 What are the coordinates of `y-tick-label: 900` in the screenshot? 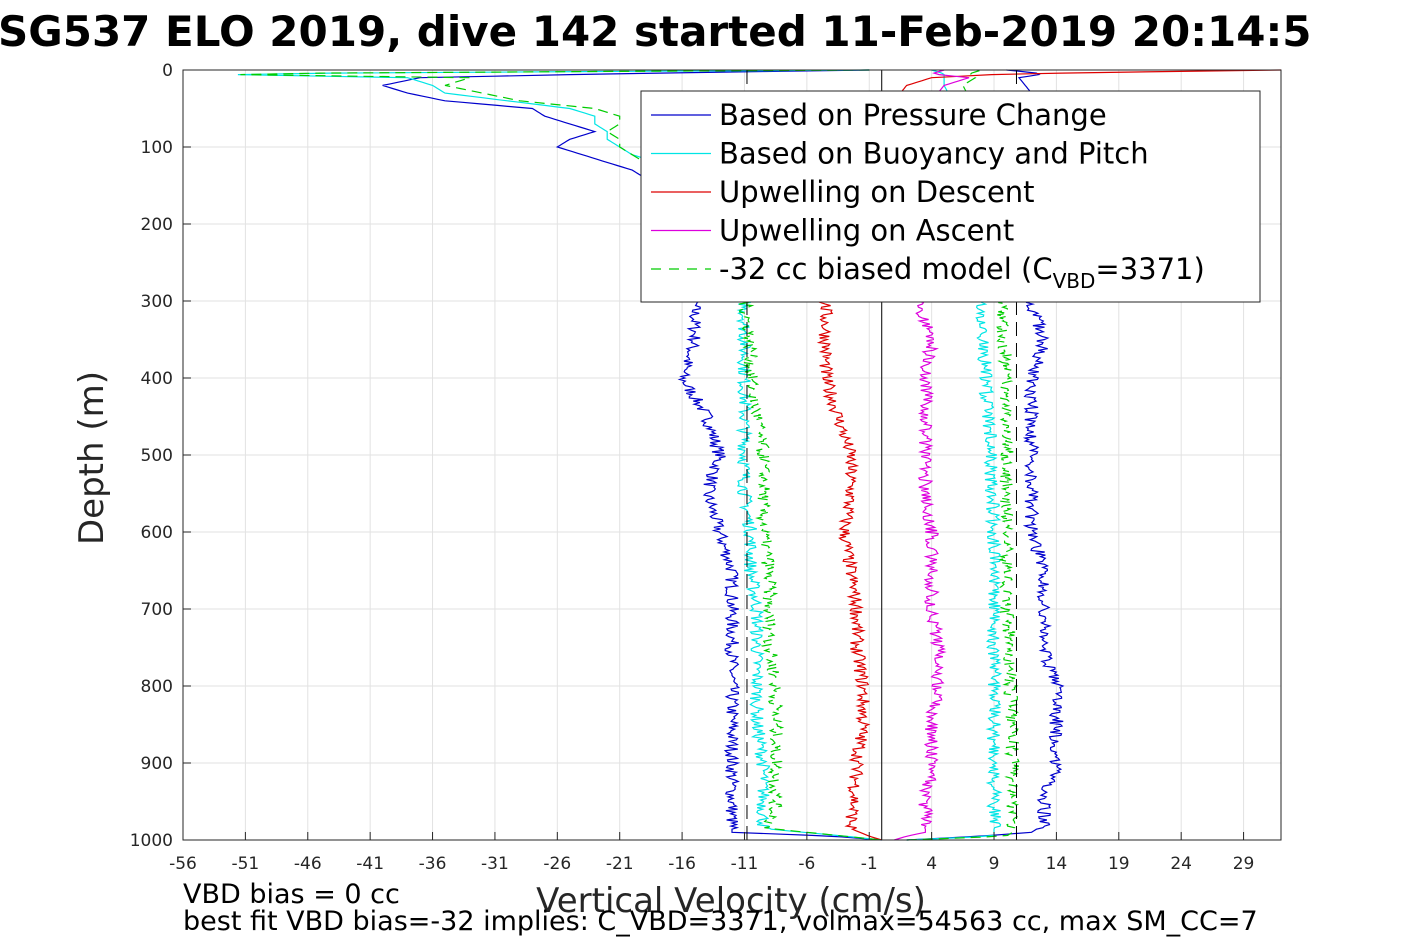 It's located at (157, 764).